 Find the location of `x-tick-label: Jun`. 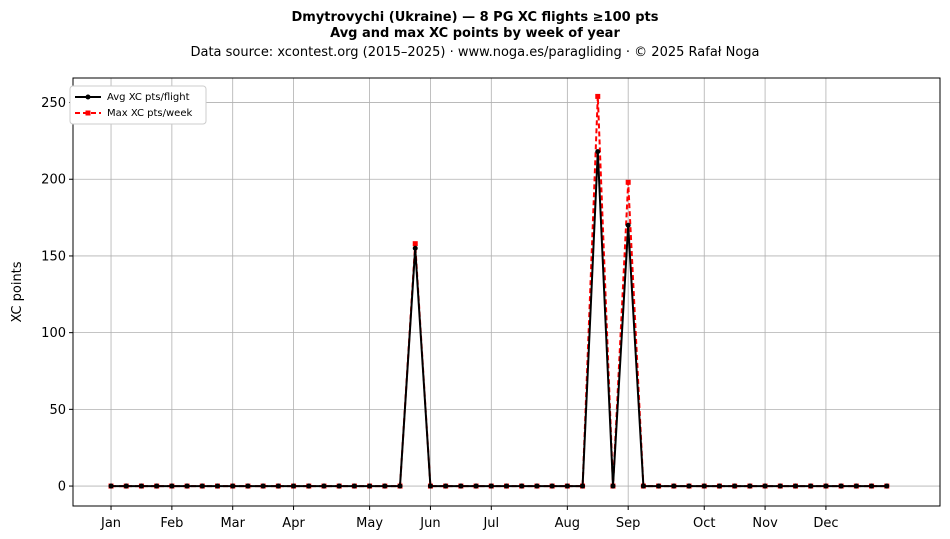

x-tick-label: Jun is located at coordinates (429, 523).